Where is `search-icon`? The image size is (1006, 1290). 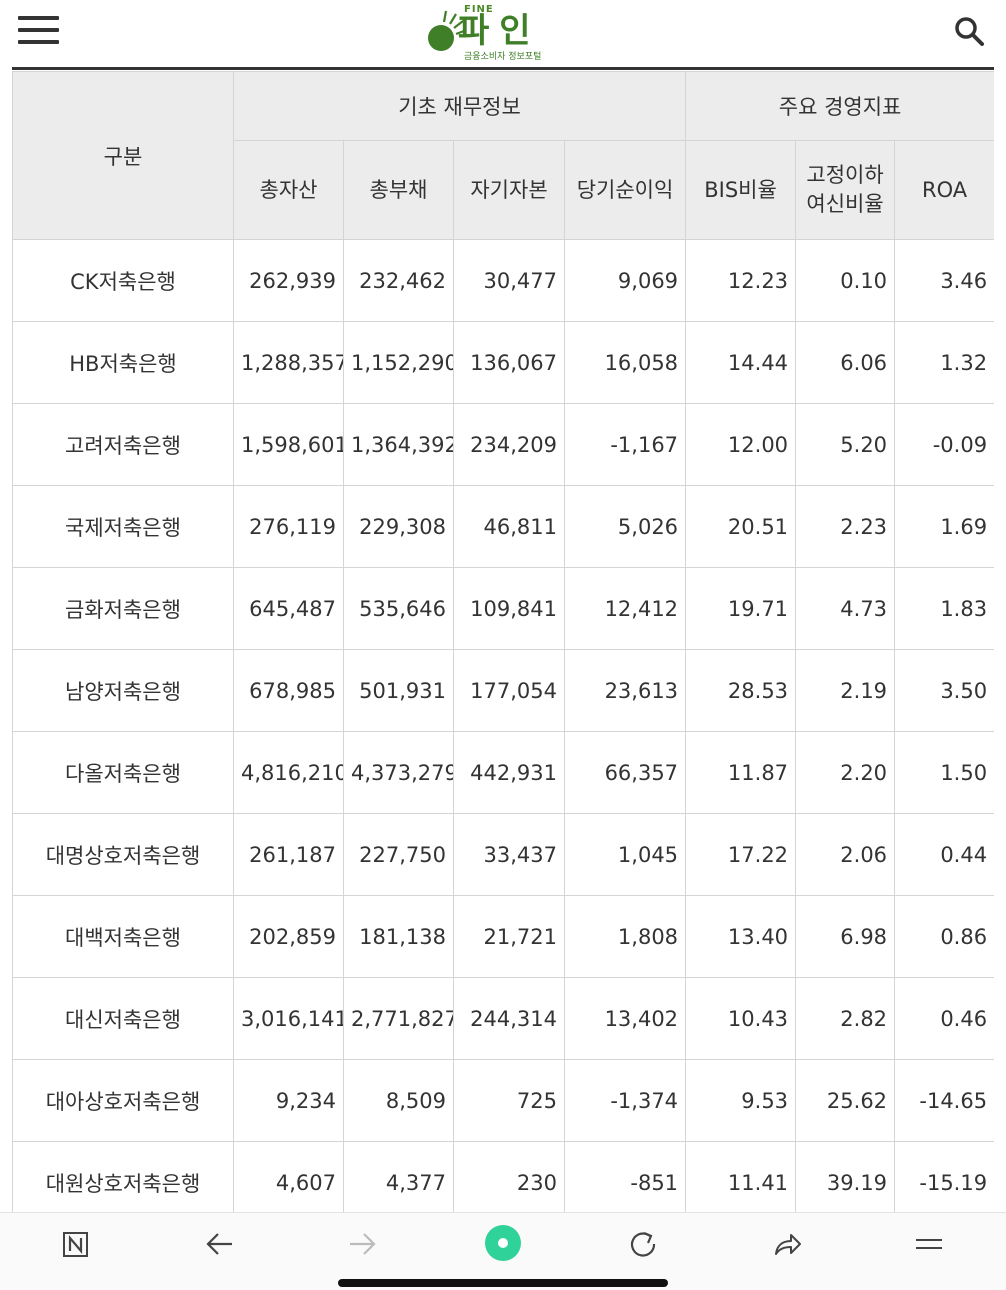 search-icon is located at coordinates (969, 31).